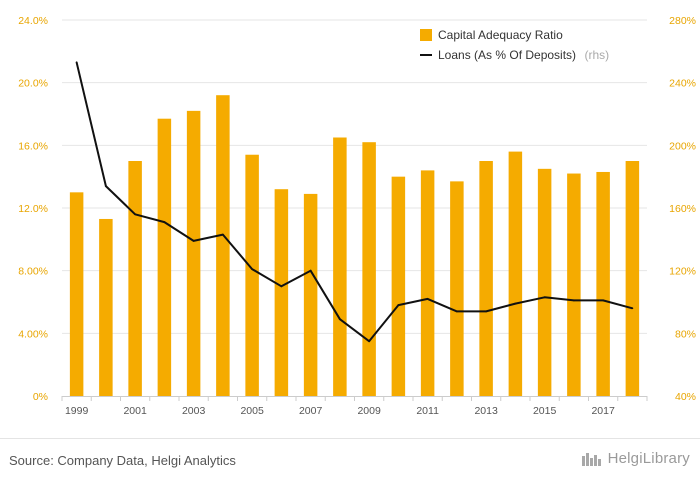  I want to click on bar-2015, so click(544, 282).